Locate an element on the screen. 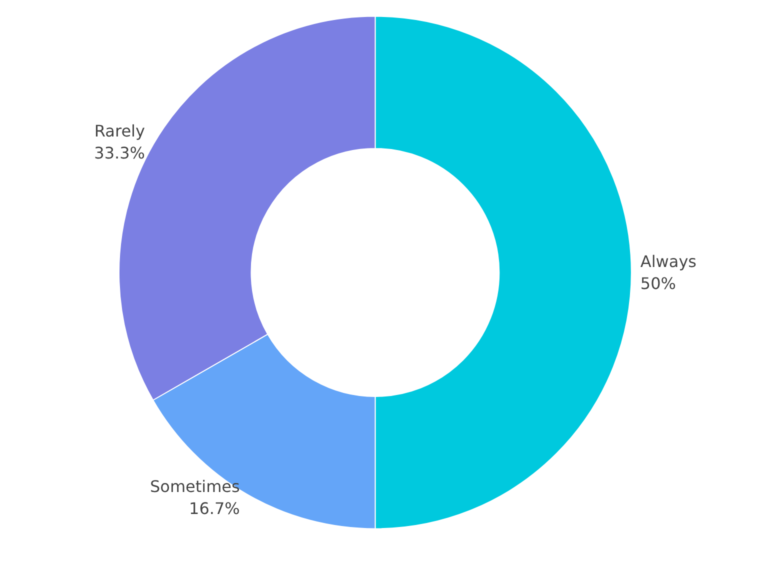 This screenshot has width=781, height=567. slice-label: Sometimes is located at coordinates (195, 486).